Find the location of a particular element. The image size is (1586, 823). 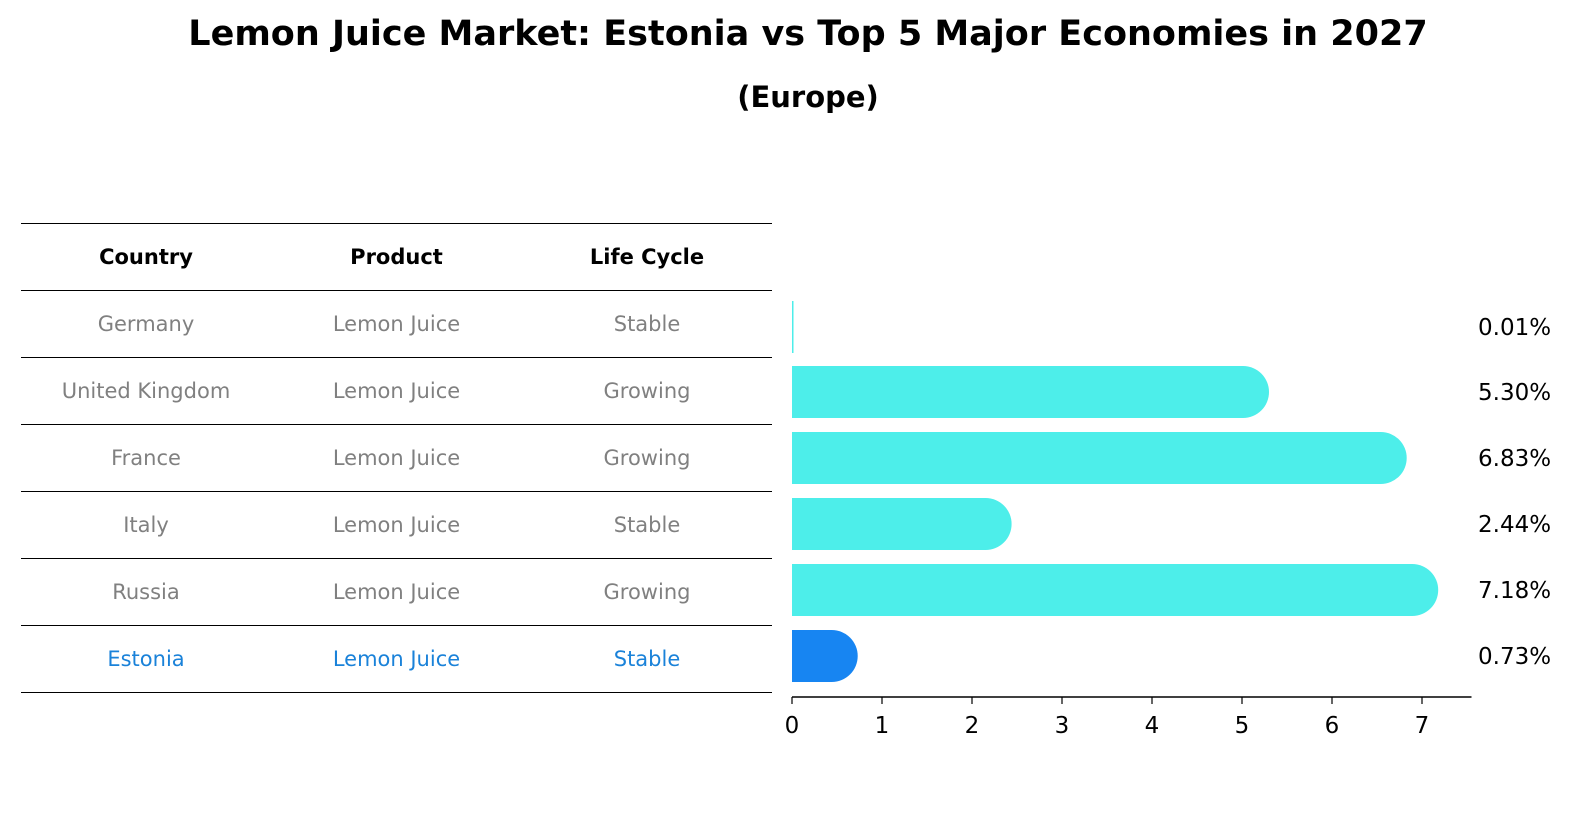

table-row: France Lemon Juice Growing is located at coordinates (396, 457).